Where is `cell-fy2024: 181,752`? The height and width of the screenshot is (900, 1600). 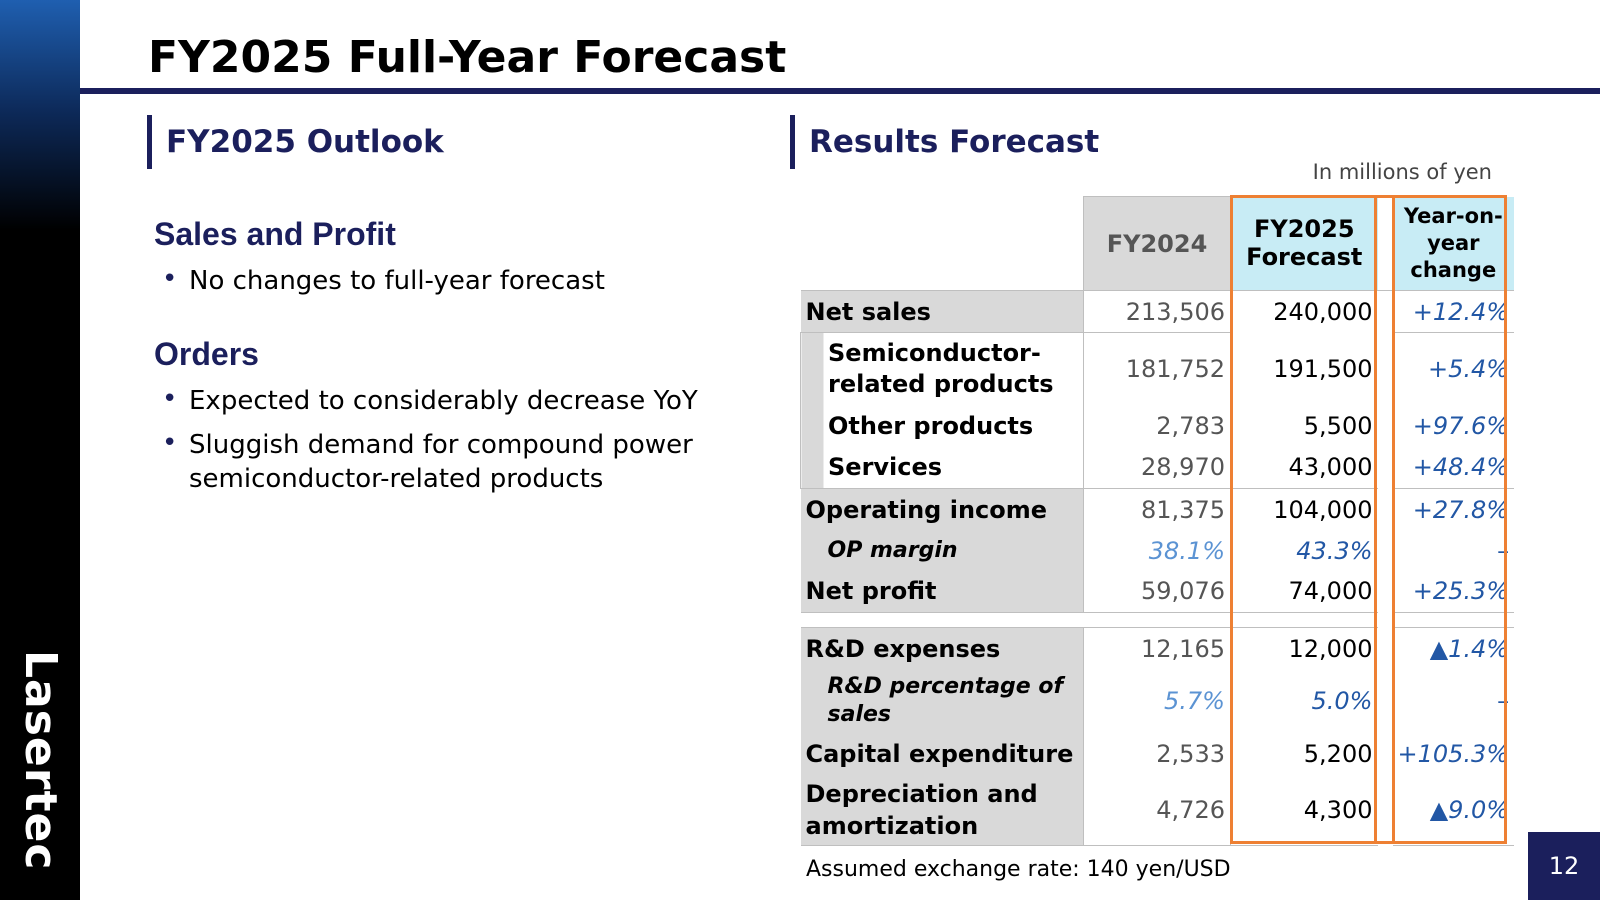 cell-fy2024: 181,752 is located at coordinates (1157, 368).